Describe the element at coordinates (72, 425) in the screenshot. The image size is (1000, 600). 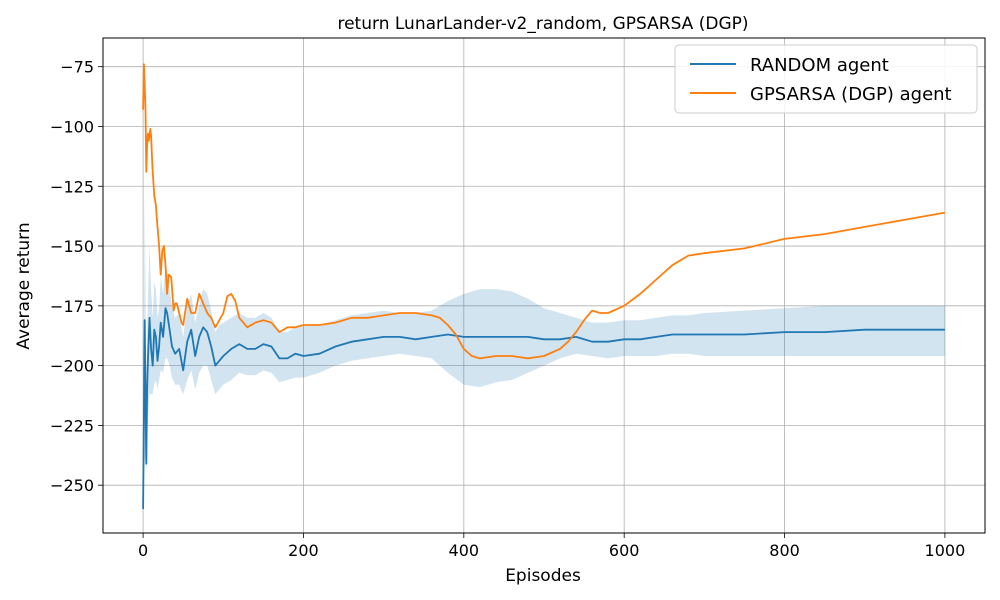
I see `y-tick-label: −225` at that location.